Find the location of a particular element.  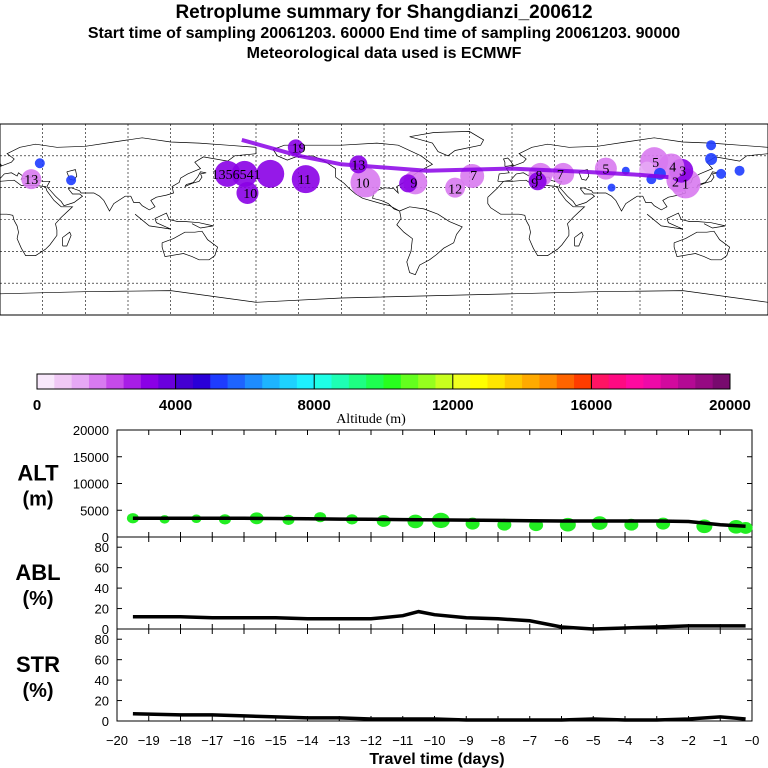

abl-ytick-label: 20 is located at coordinates (102, 609).